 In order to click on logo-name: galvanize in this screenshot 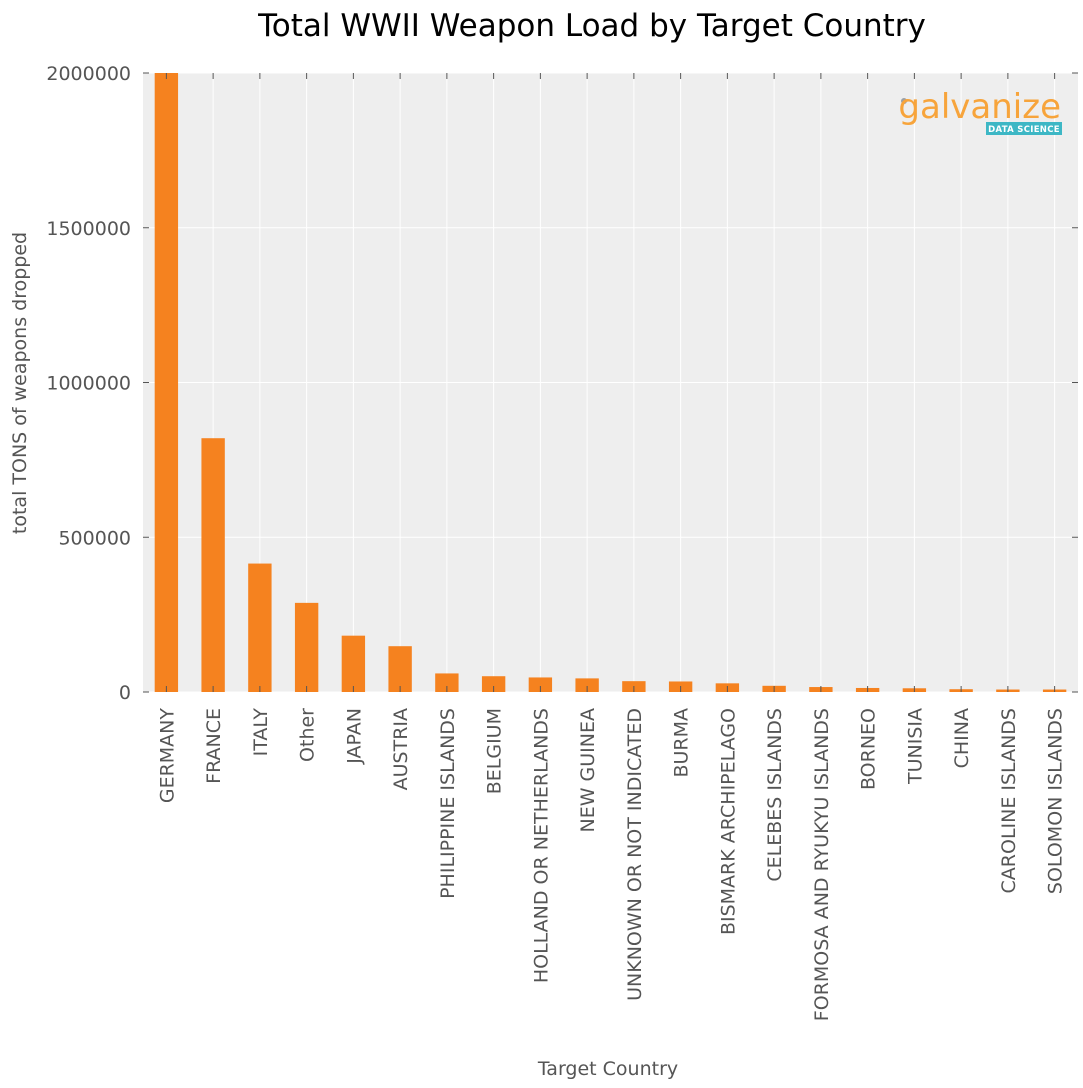, I will do `click(979, 107)`.